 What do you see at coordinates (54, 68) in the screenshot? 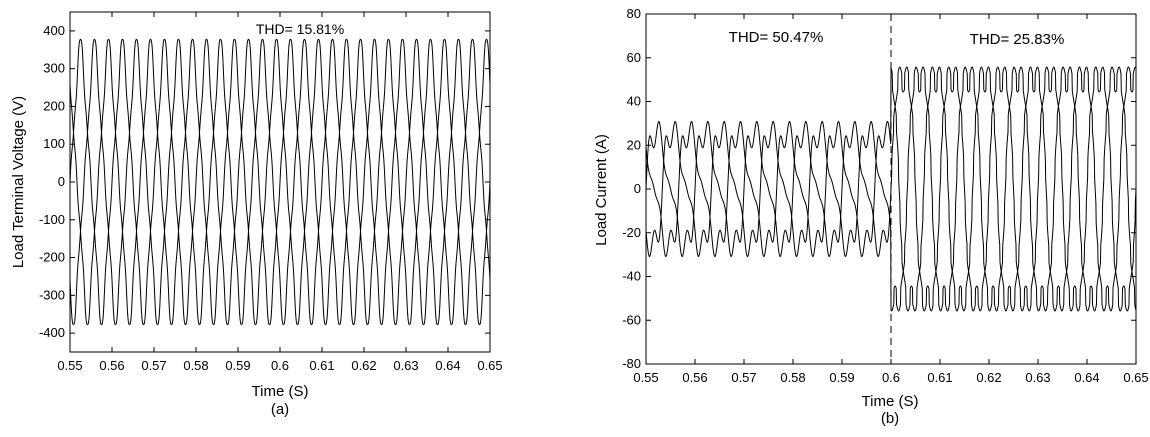
I see `panel-a-y-tick-label: 300` at bounding box center [54, 68].